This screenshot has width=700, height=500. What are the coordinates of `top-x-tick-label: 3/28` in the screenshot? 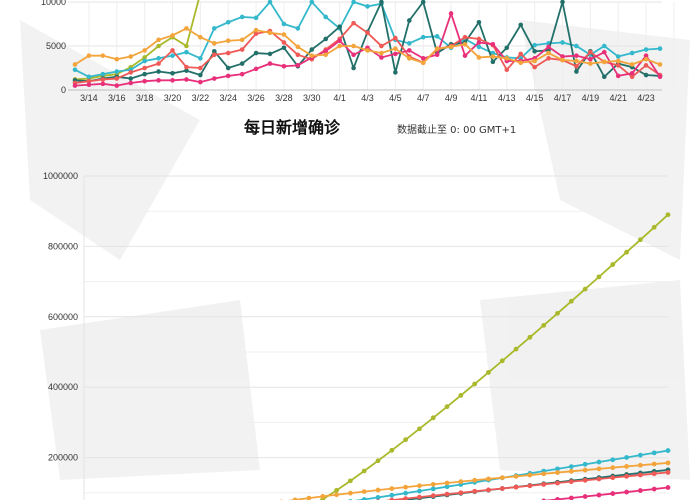 It's located at (284, 98).